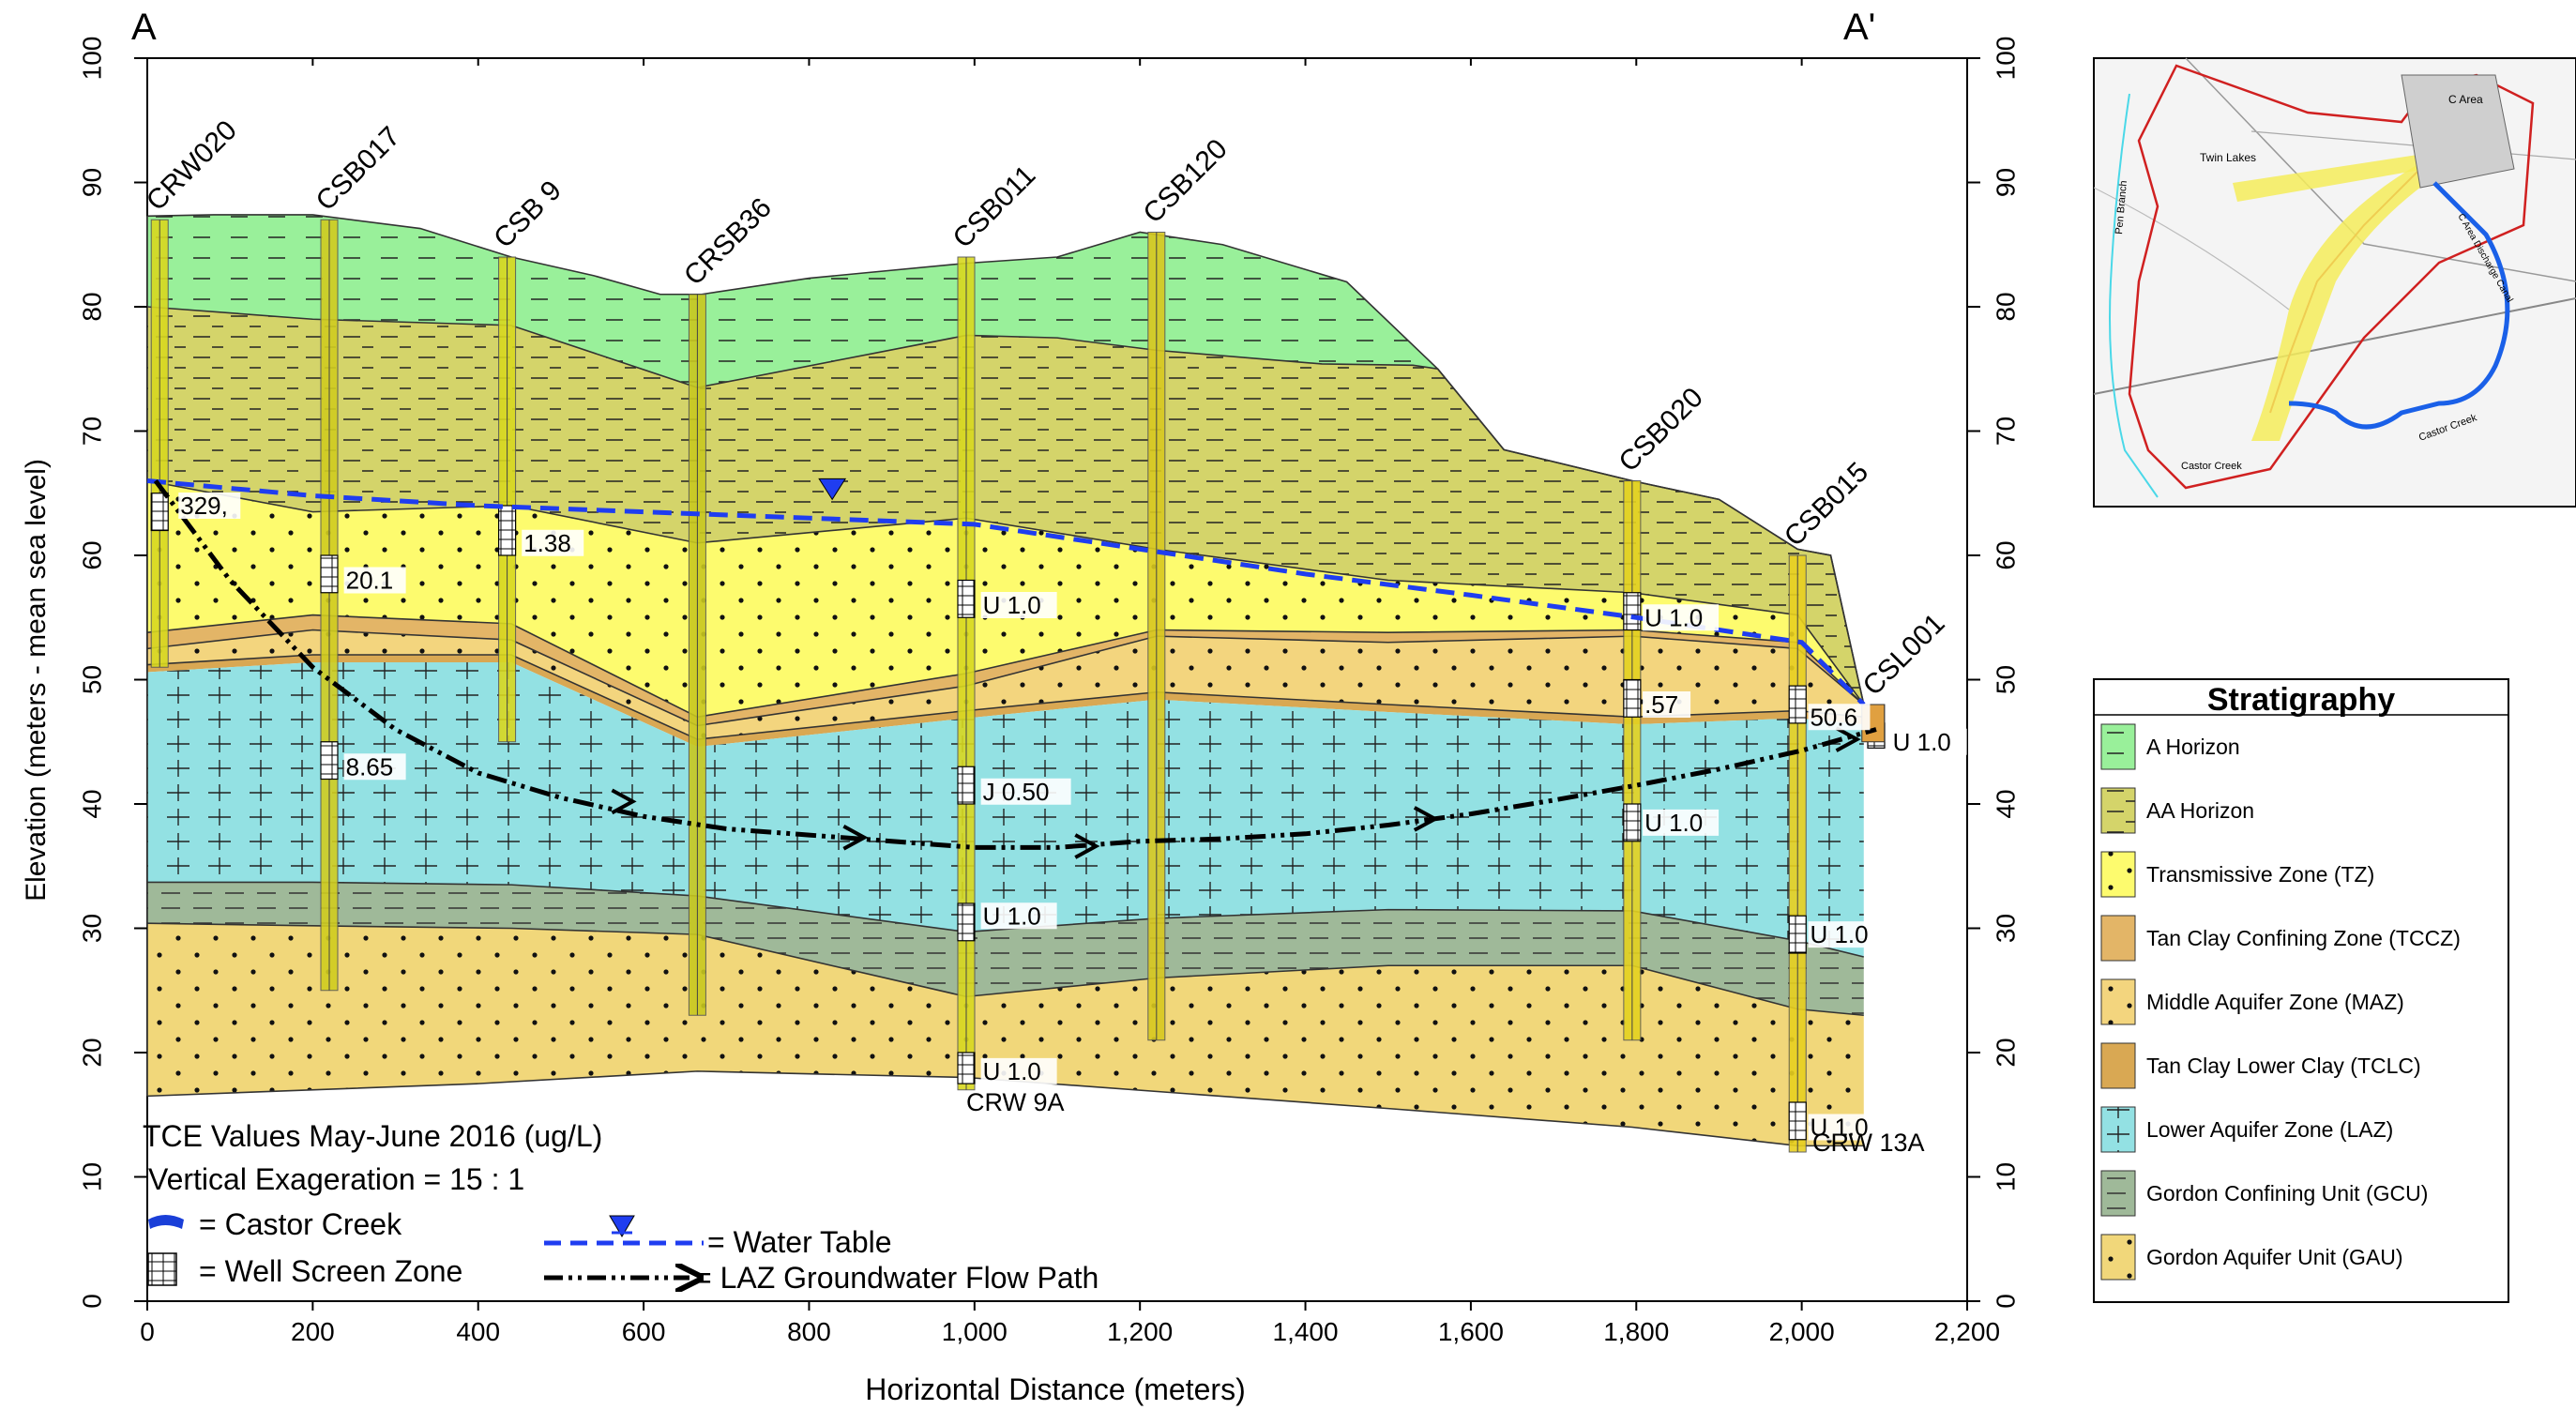  What do you see at coordinates (809, 1332) in the screenshot?
I see `x-tick-label: 800` at bounding box center [809, 1332].